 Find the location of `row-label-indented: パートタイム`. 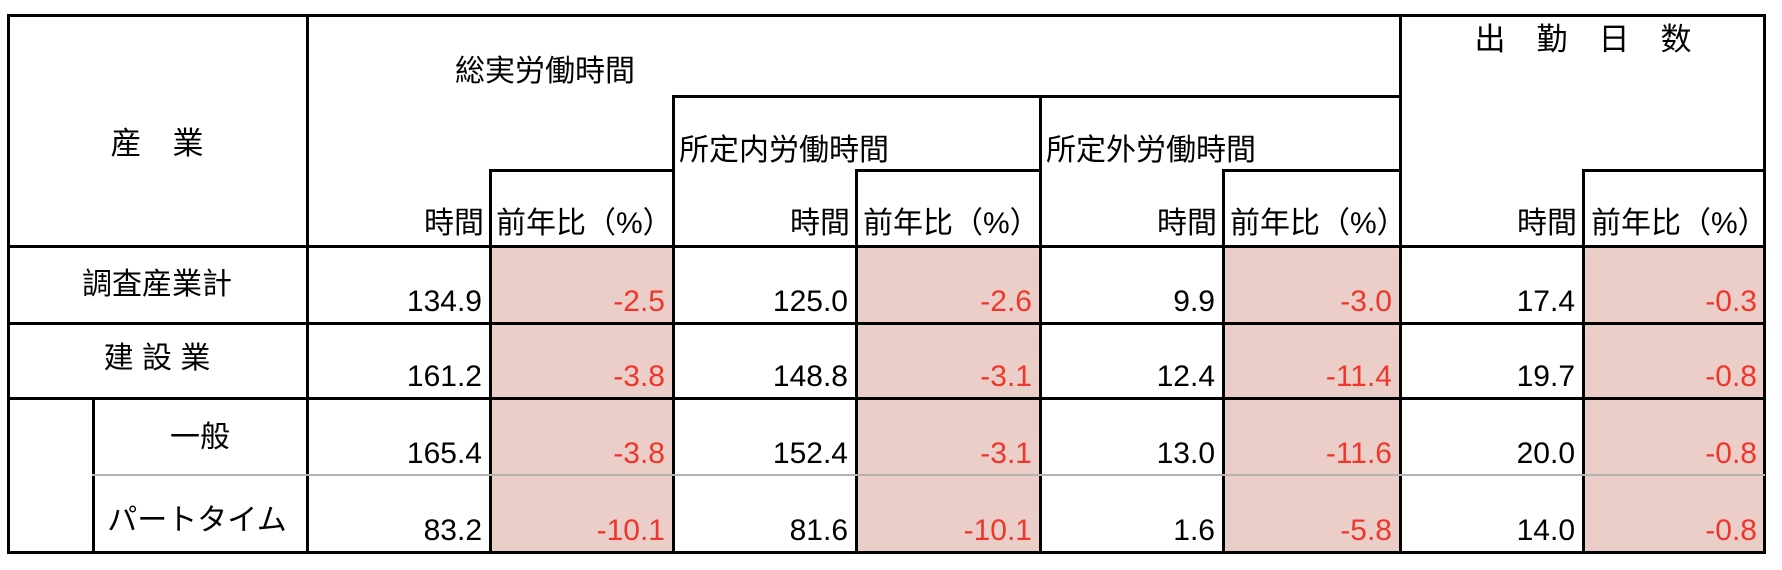

row-label-indented: パートタイム is located at coordinates (197, 520).